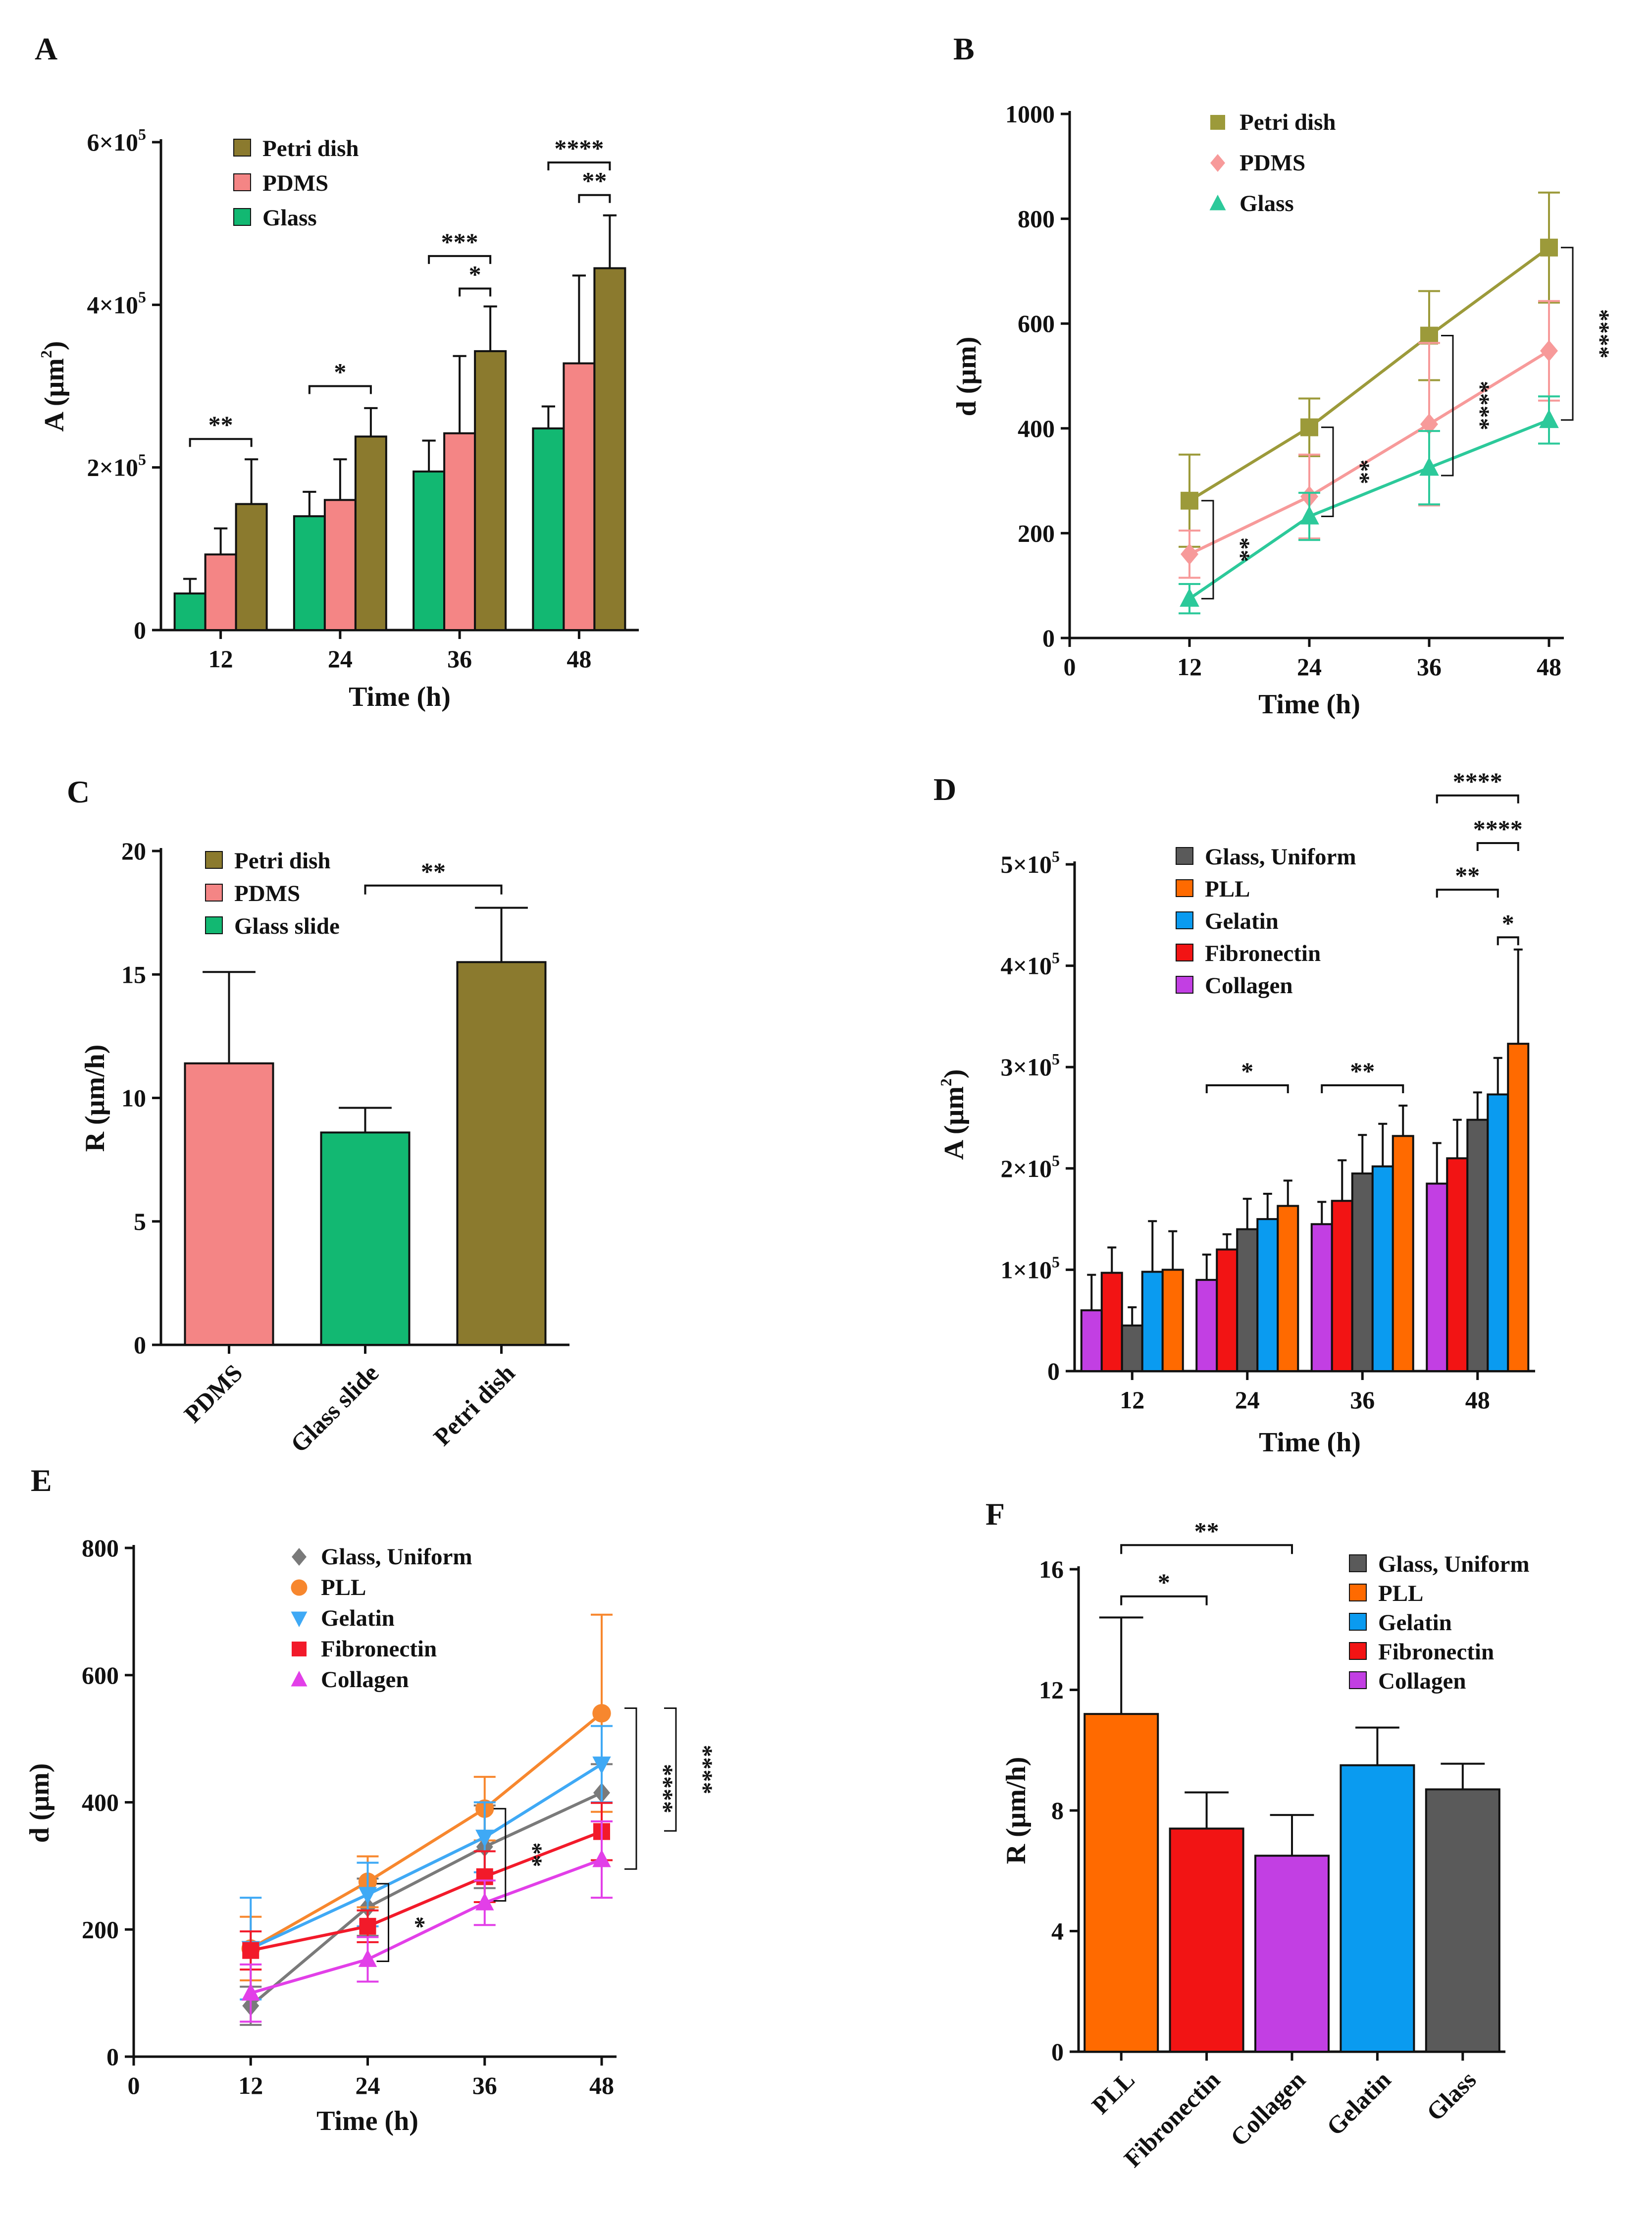  Describe the element at coordinates (1268, 2108) in the screenshot. I see `x-tick-label-F: Collagen` at that location.